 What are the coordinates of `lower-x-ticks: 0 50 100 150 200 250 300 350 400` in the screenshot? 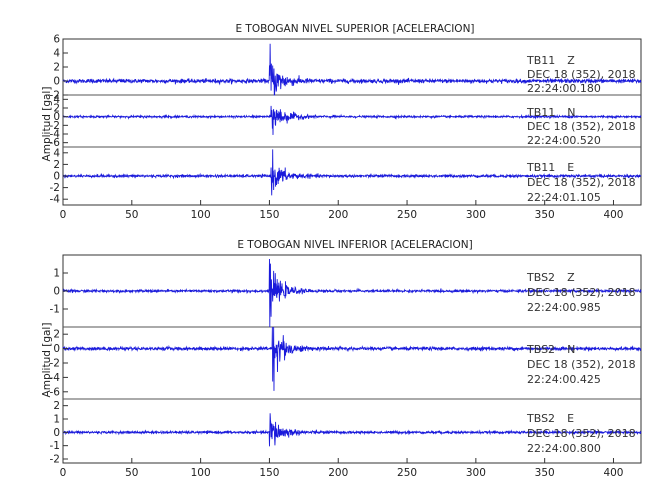 It's located at (341, 468).